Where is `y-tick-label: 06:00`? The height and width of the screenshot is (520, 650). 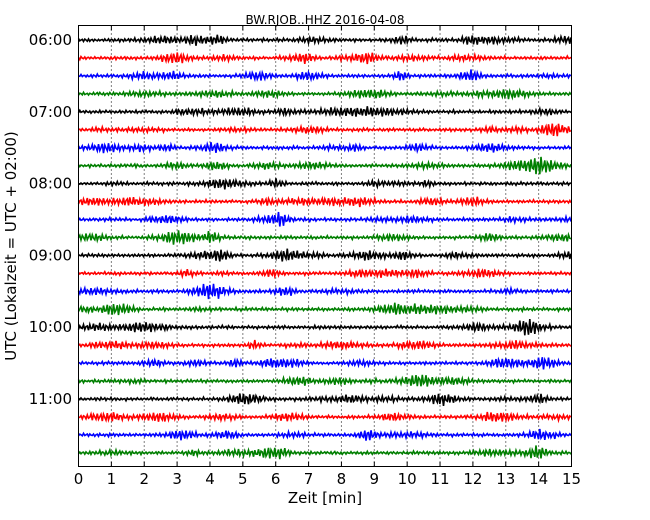
y-tick-label: 06:00 is located at coordinates (50, 40).